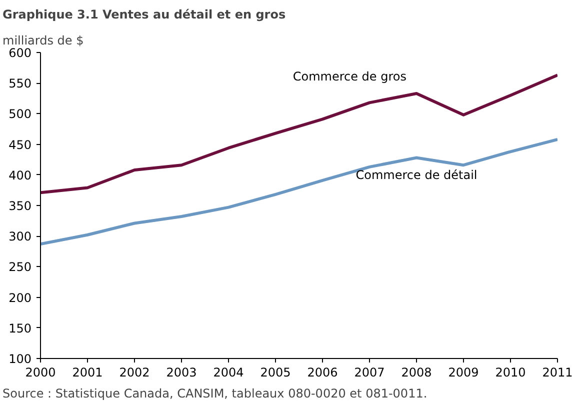  What do you see at coordinates (20, 53) in the screenshot?
I see `y-tick-label: 600` at bounding box center [20, 53].